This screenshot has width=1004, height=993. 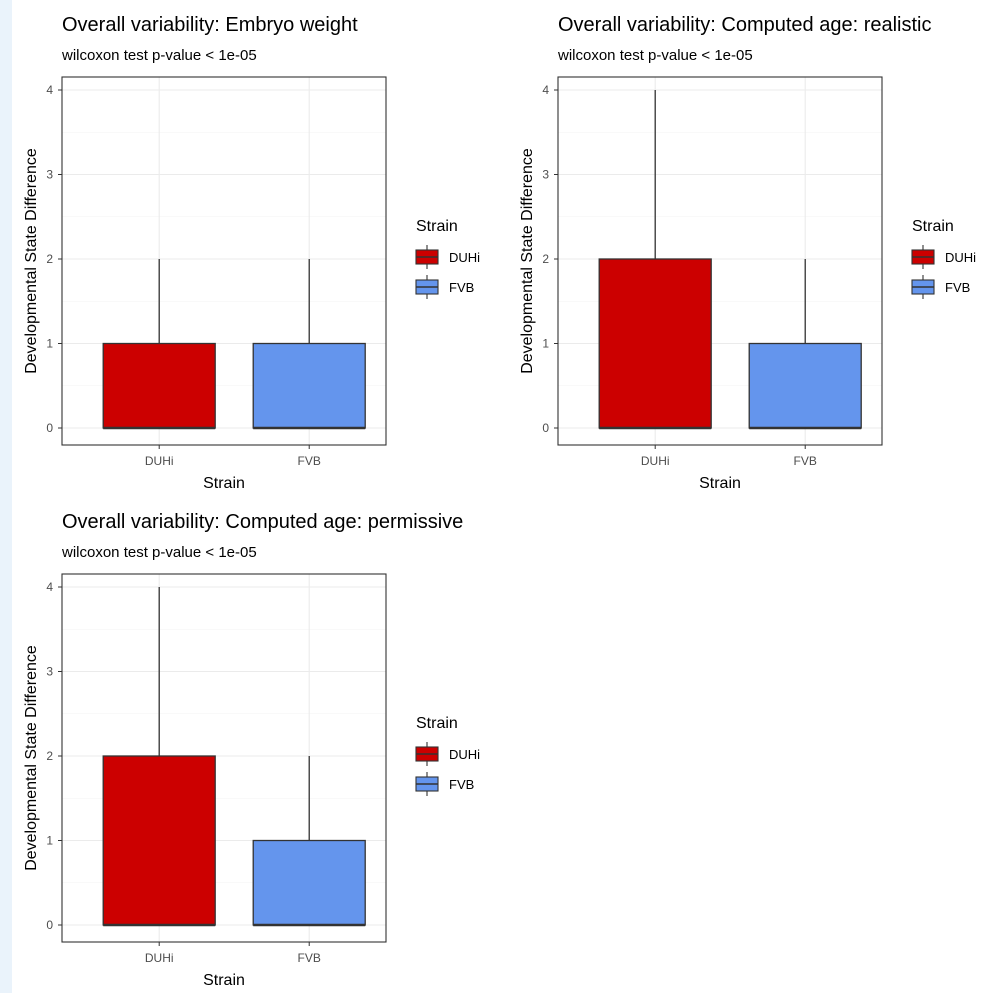 What do you see at coordinates (210, 25) in the screenshot?
I see `chart-title: Overall variability: Embryo weight` at bounding box center [210, 25].